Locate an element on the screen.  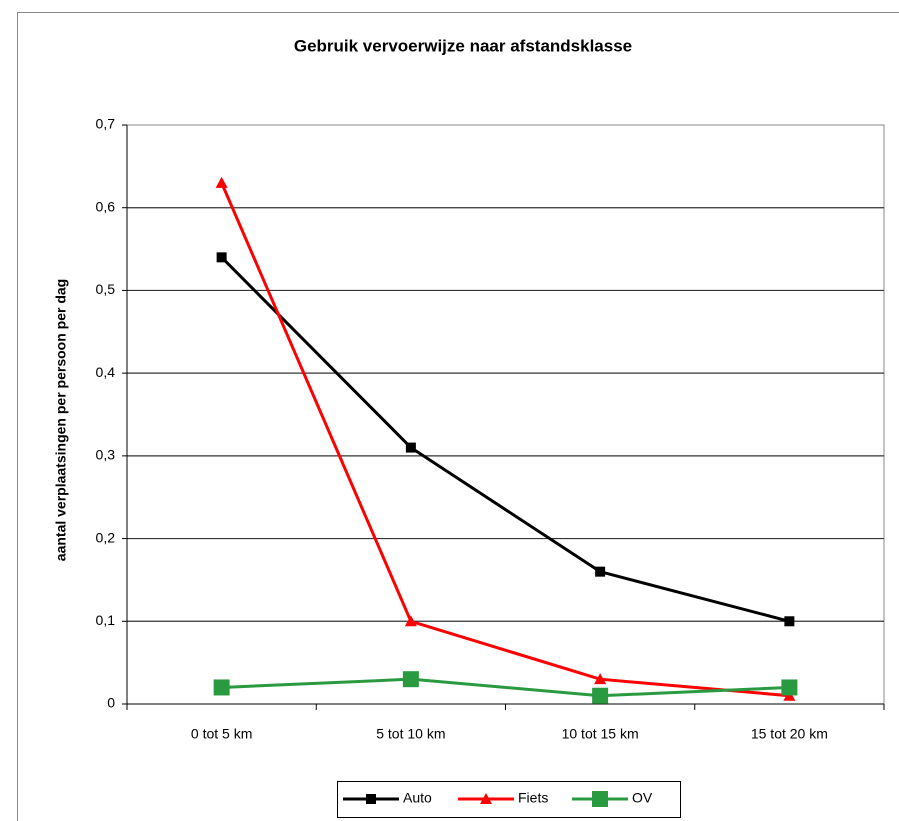
y-tick-label: 0,5 is located at coordinates (106, 289).